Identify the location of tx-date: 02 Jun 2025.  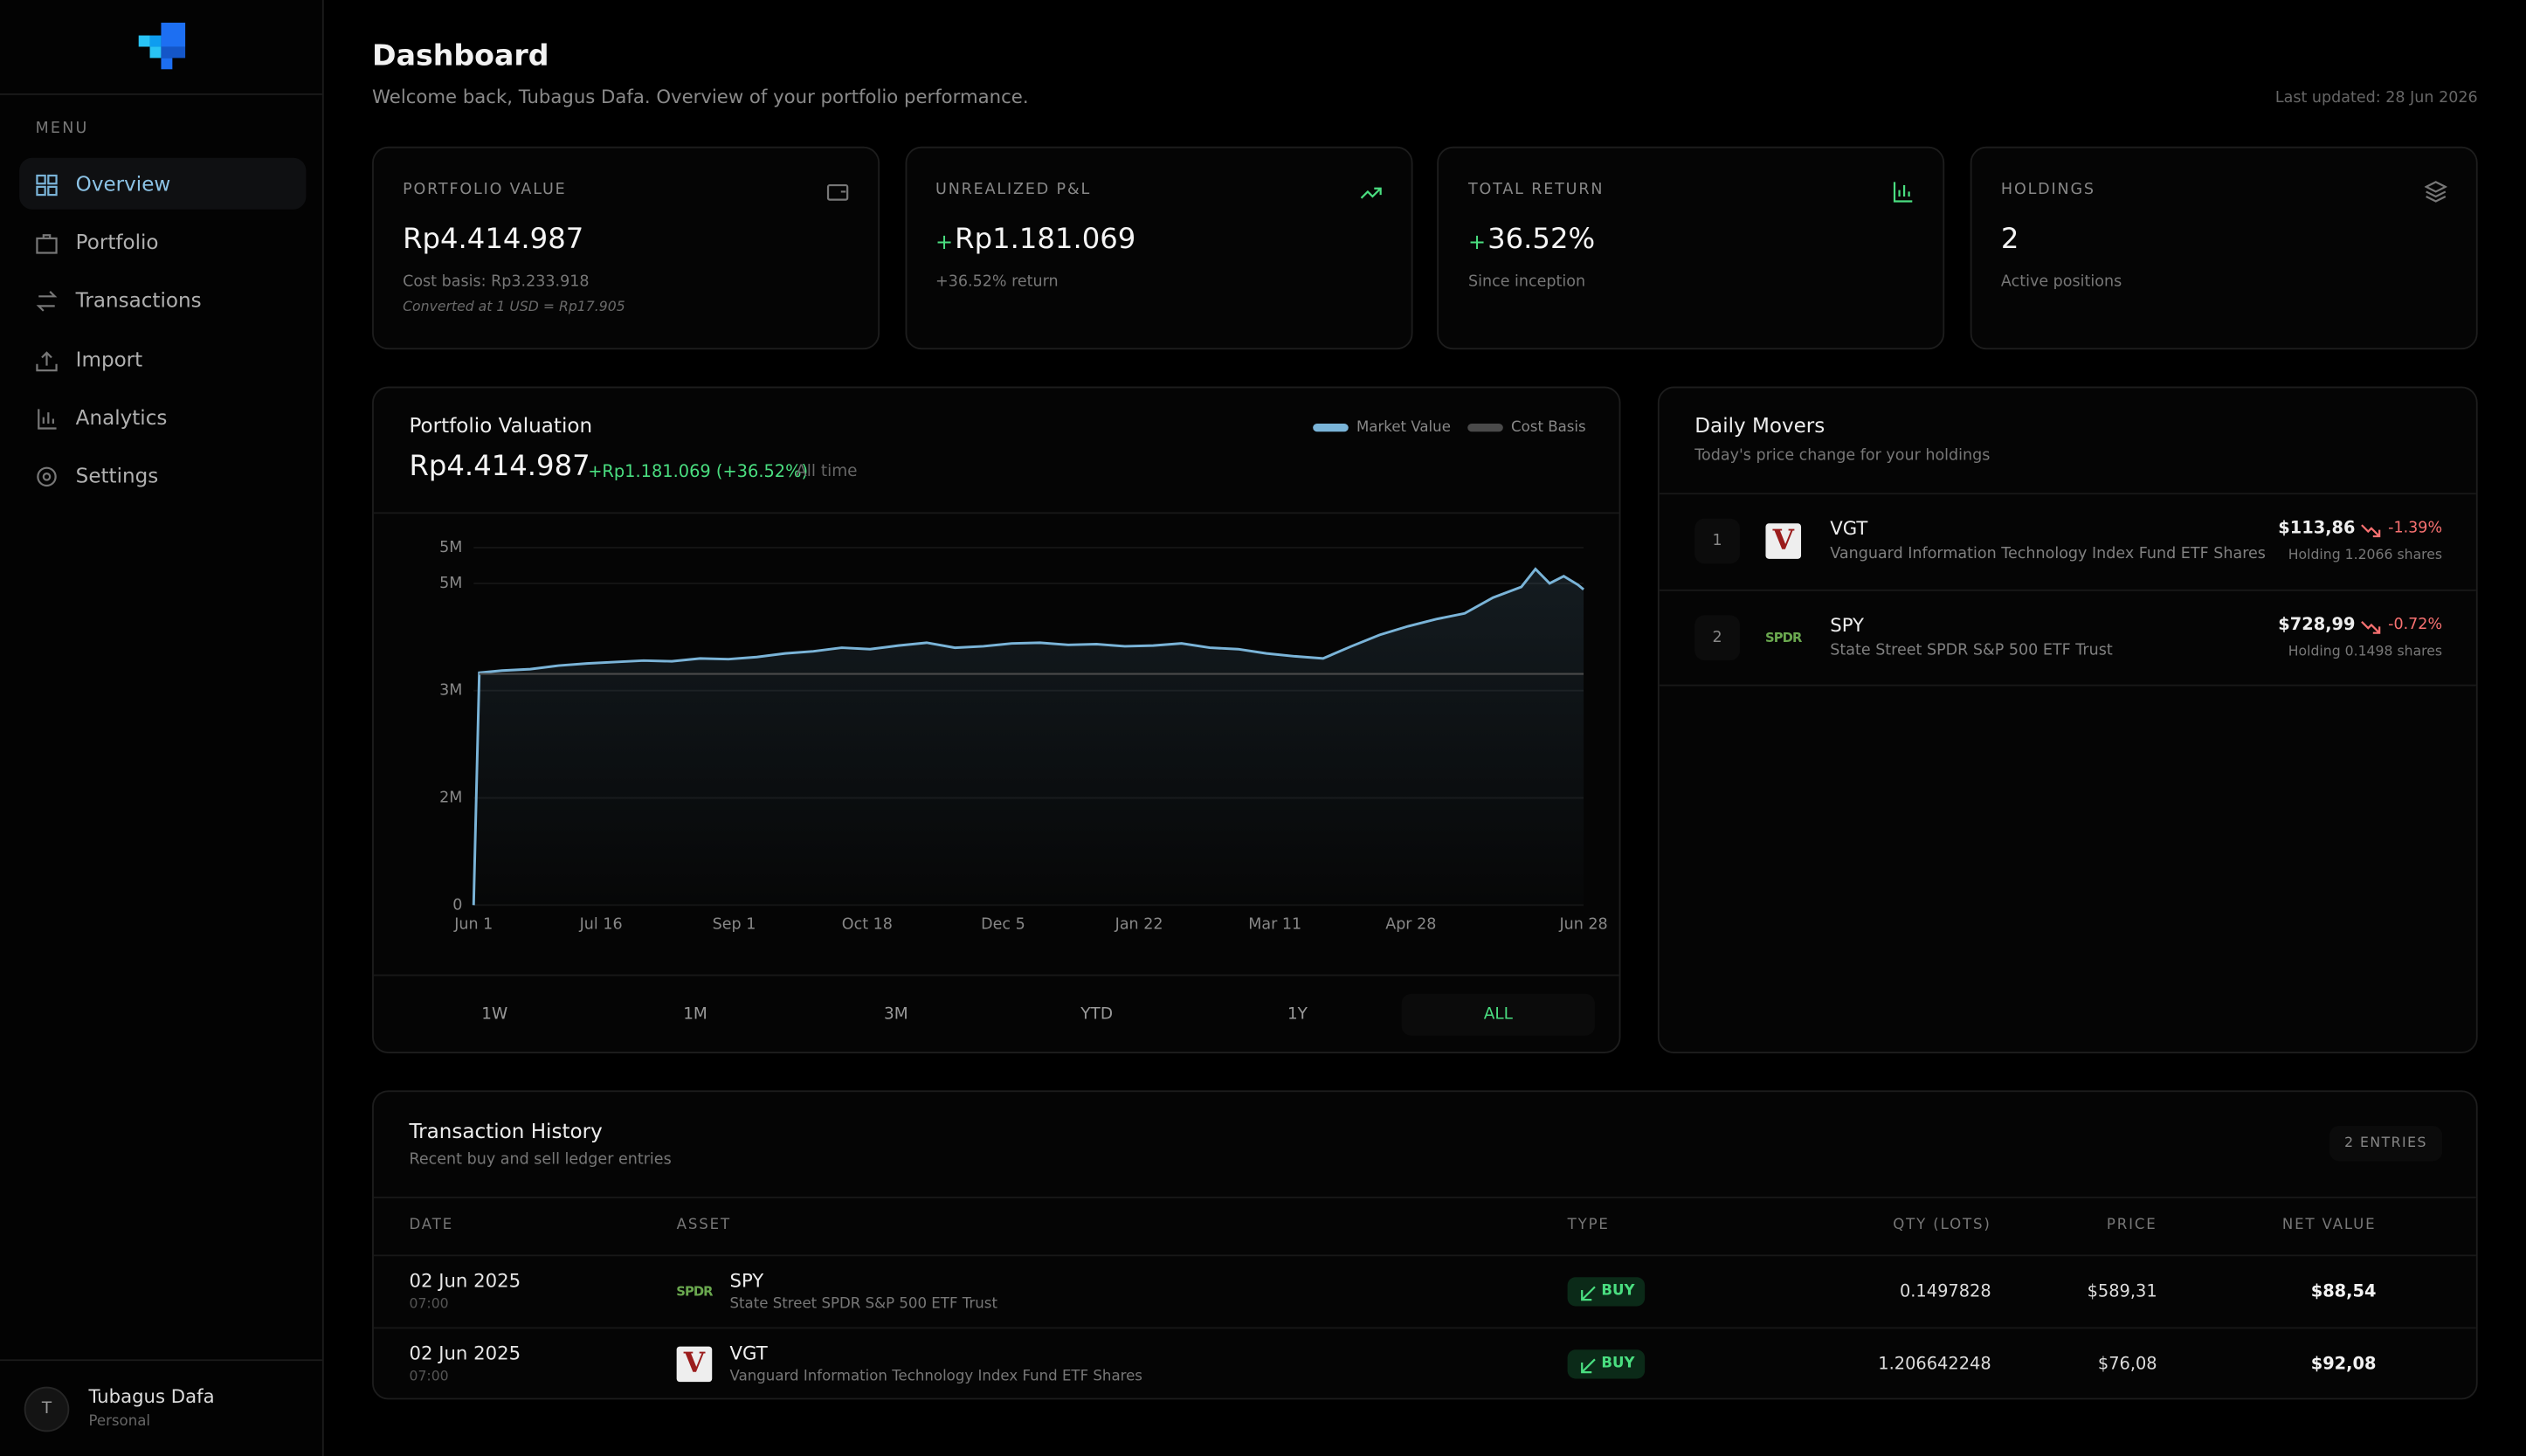
(465, 1352).